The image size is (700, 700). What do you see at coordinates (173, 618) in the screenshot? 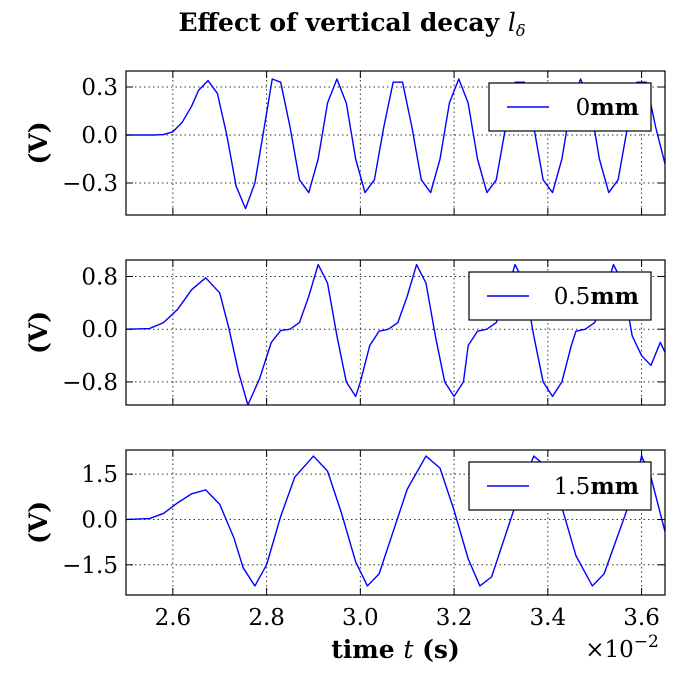
I see `x-tick-label: 2.6` at bounding box center [173, 618].